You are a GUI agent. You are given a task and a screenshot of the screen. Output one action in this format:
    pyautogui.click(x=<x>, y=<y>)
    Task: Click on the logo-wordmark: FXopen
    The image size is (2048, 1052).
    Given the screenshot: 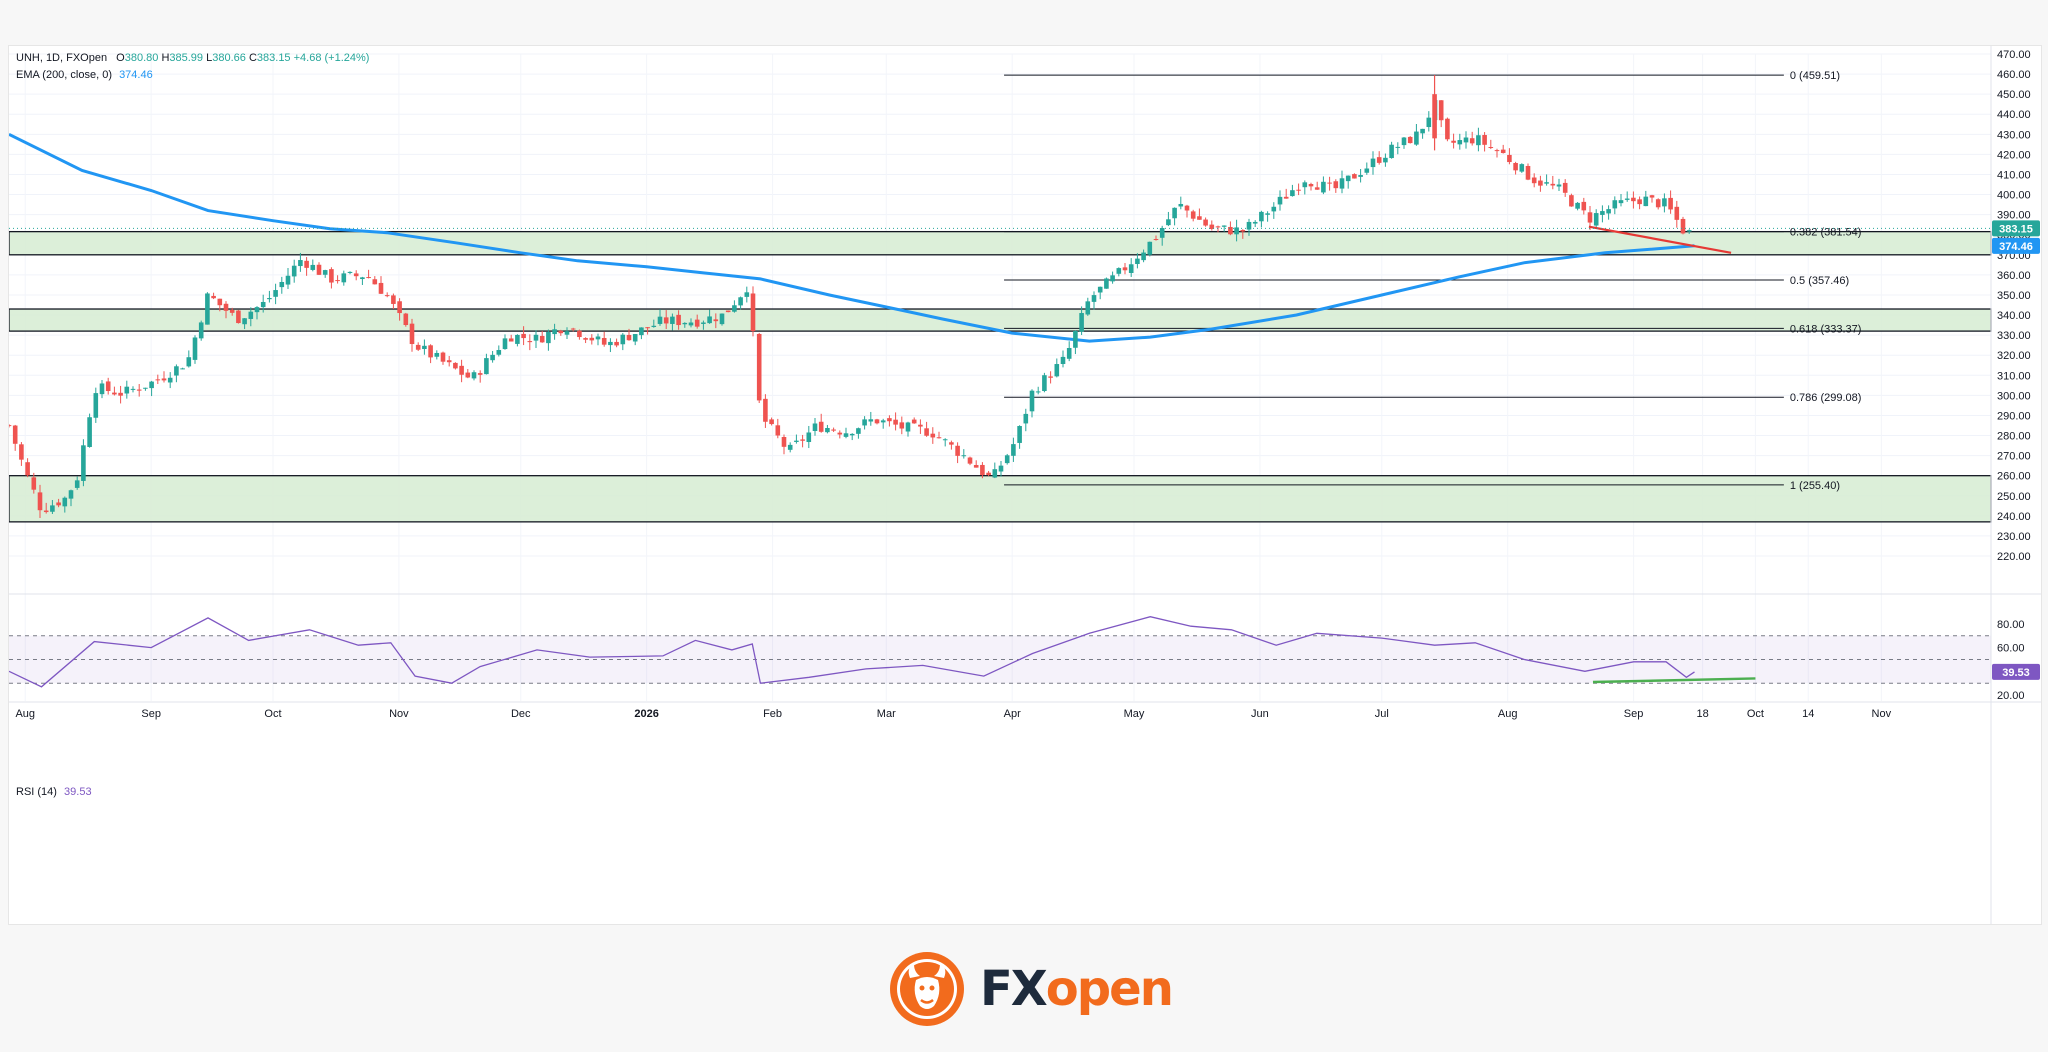 What is the action you would take?
    pyautogui.click(x=1077, y=989)
    